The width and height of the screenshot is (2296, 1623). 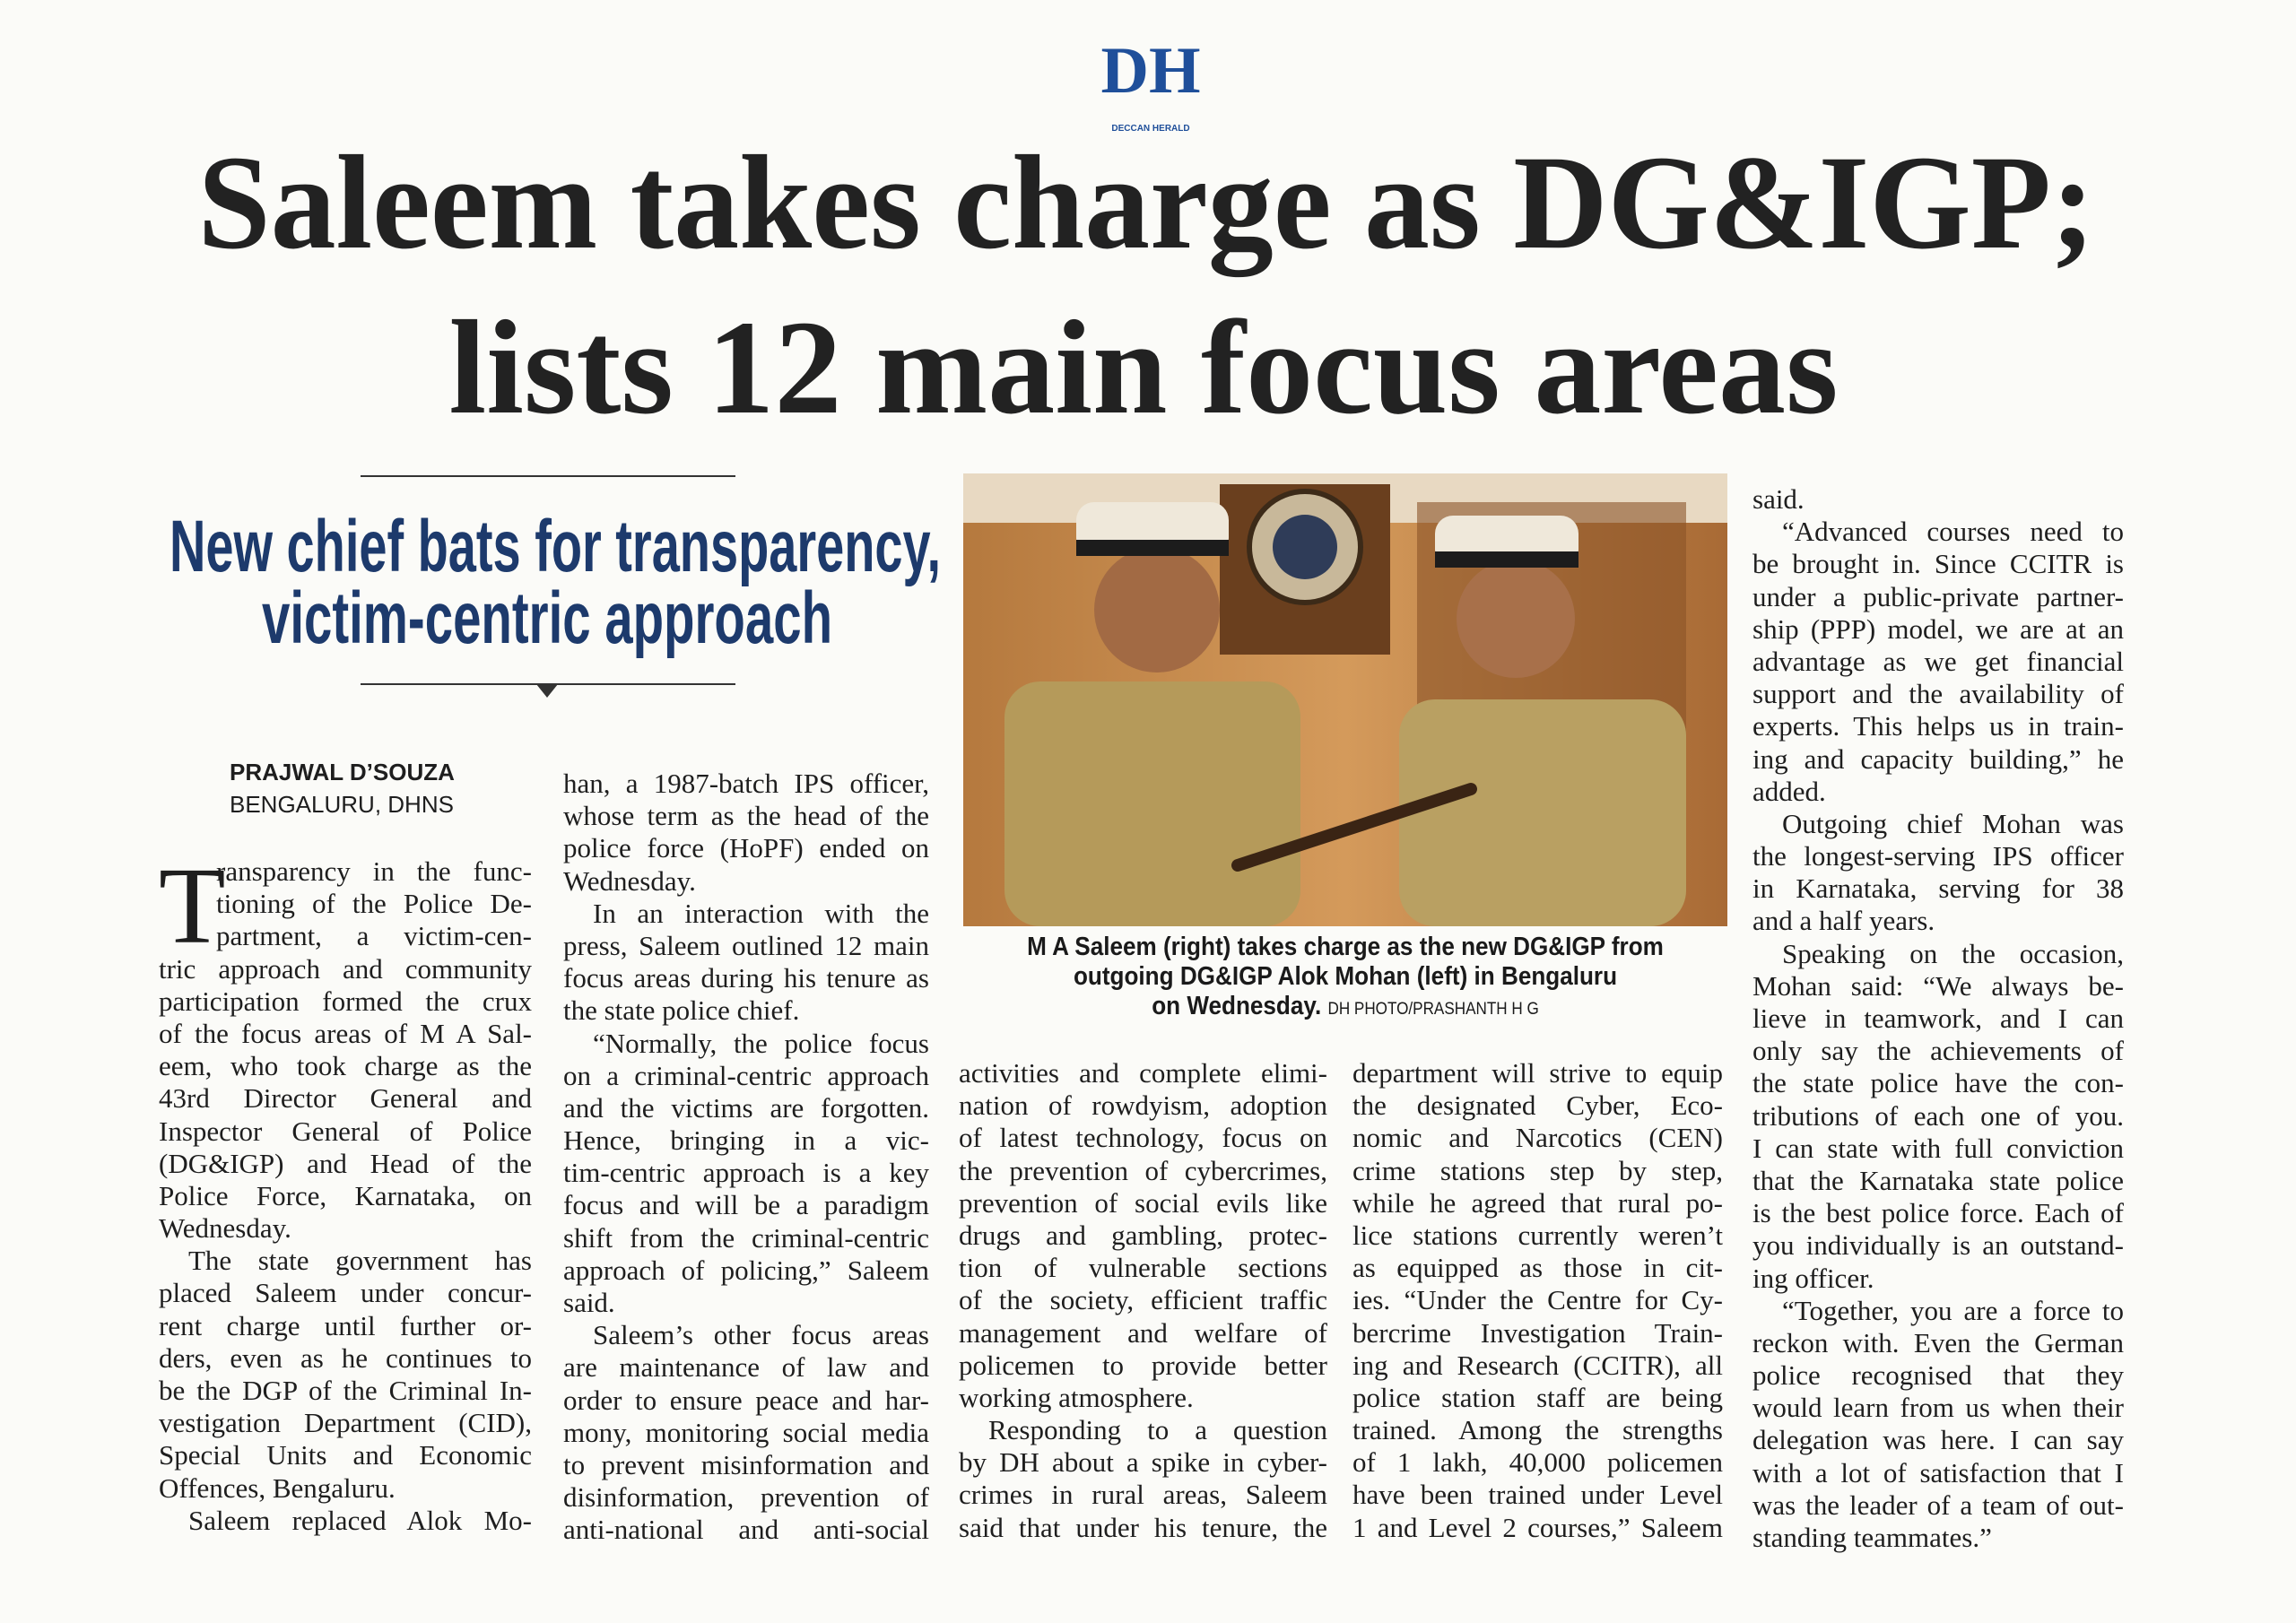 I want to click on text-line: police force (HoPF) ended on, so click(x=746, y=848).